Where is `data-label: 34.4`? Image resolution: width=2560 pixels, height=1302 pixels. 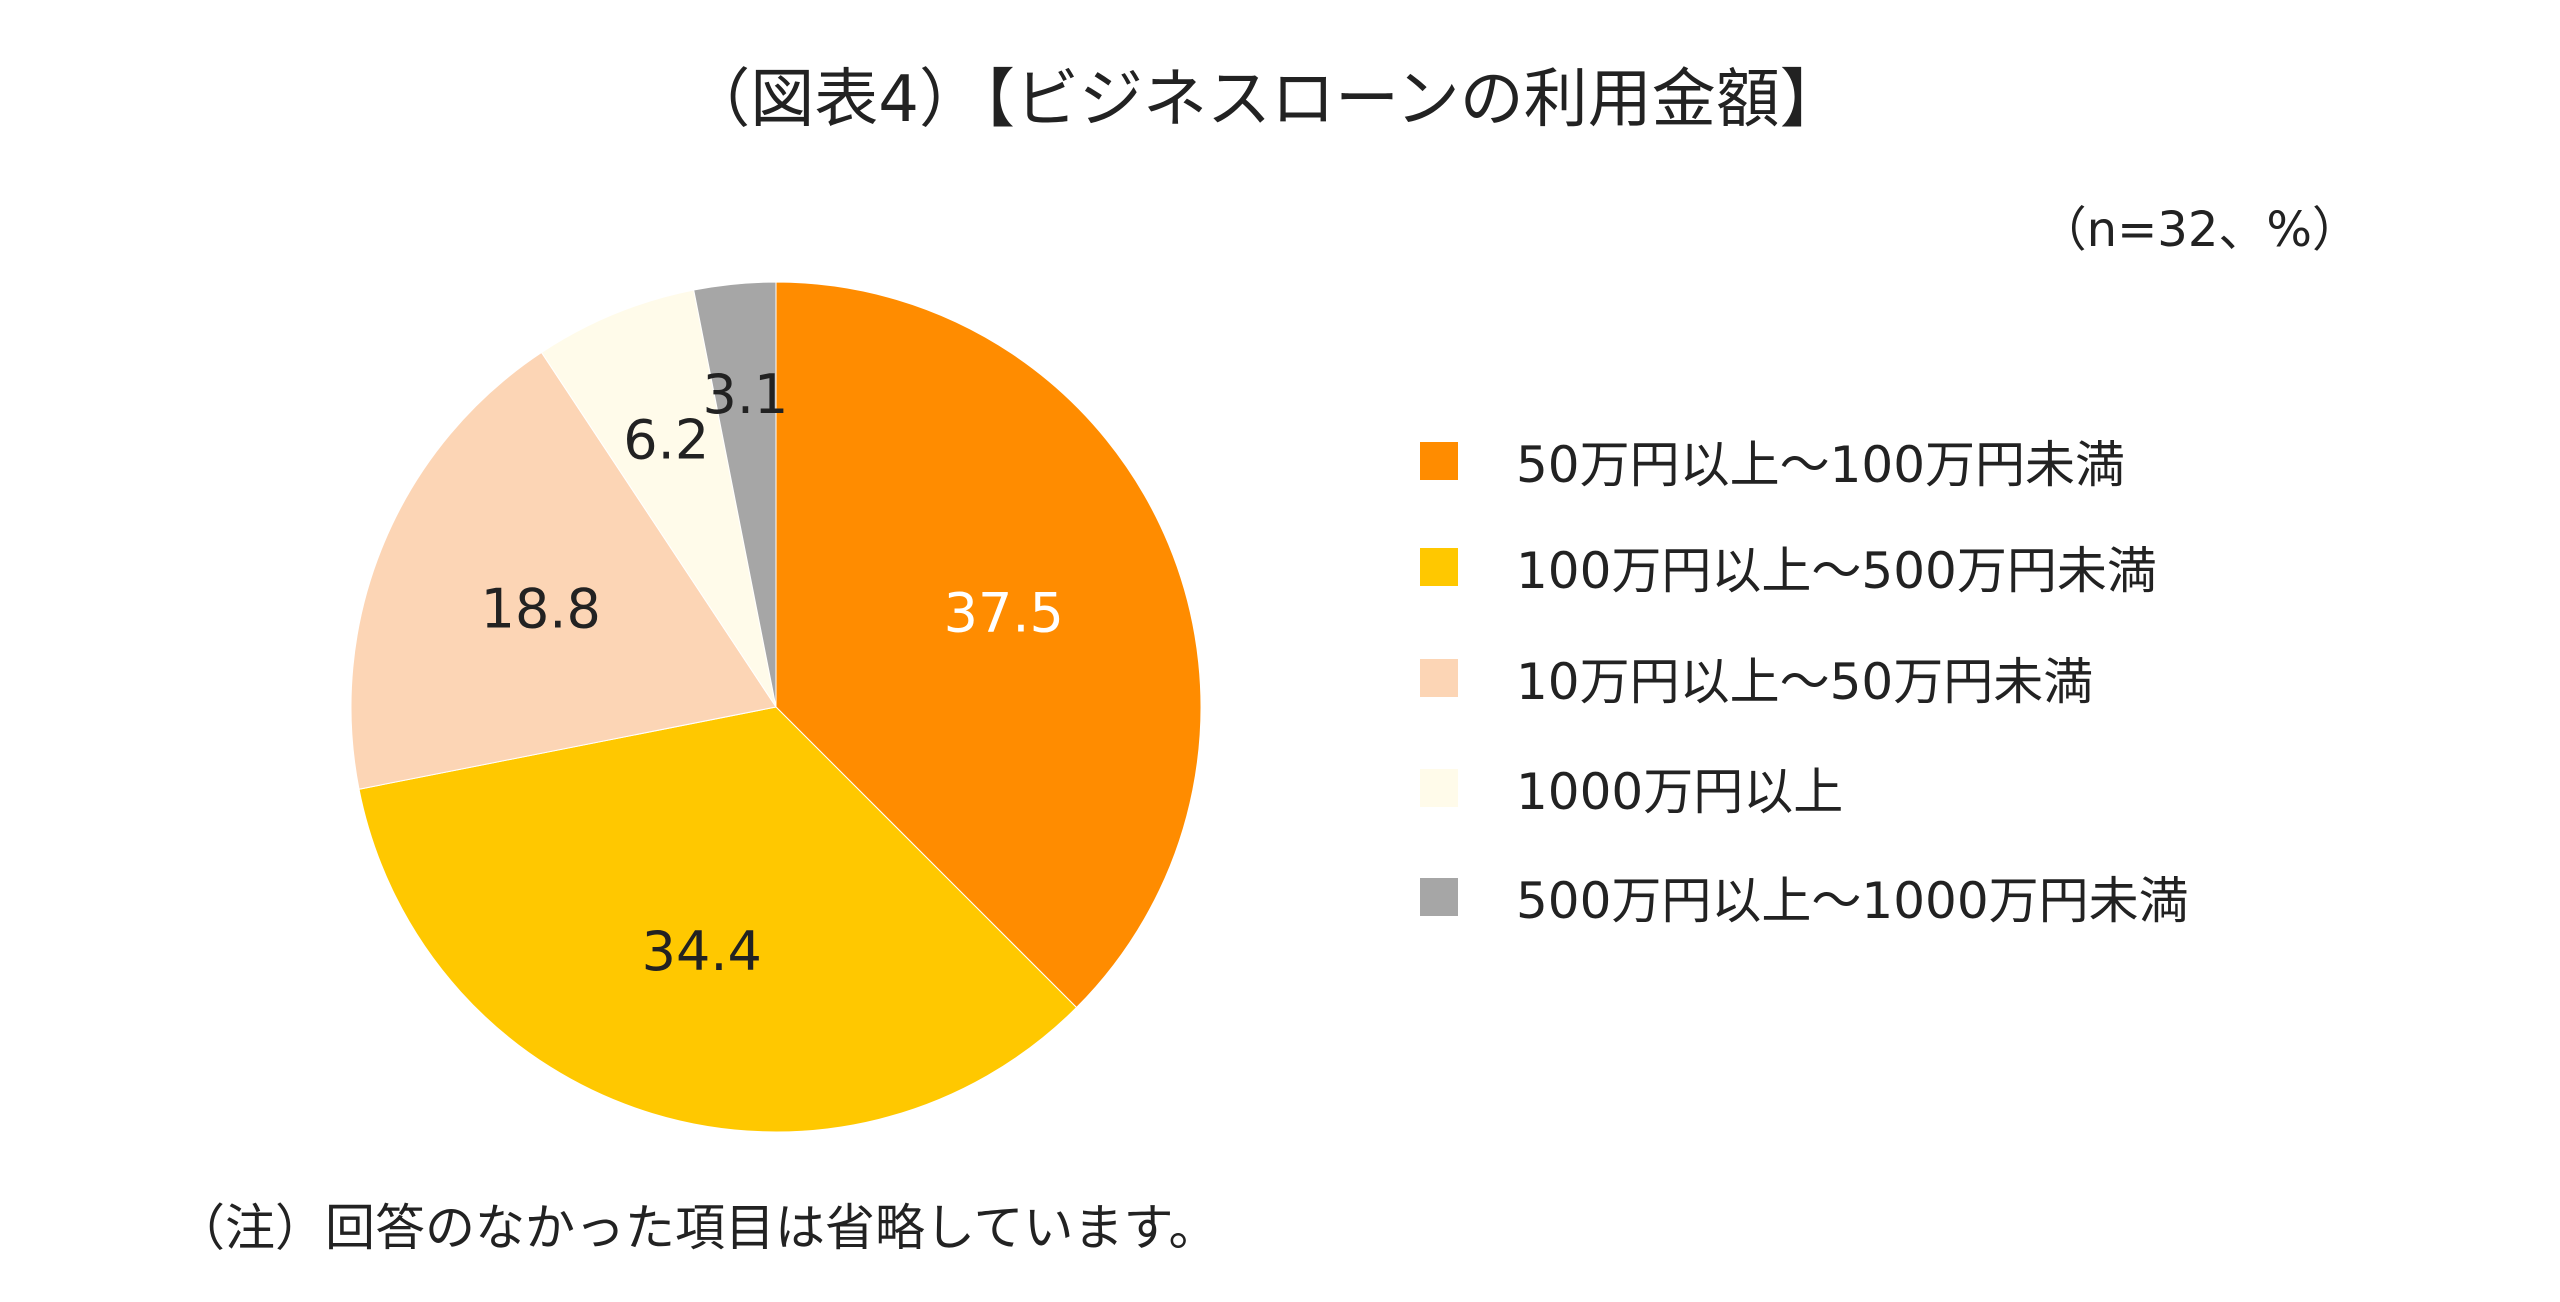 data-label: 34.4 is located at coordinates (702, 951).